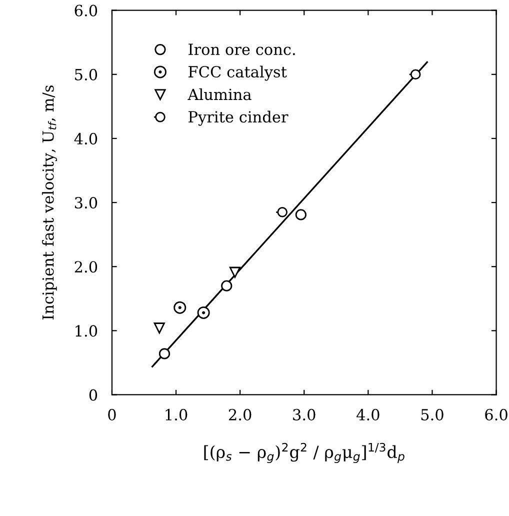 This screenshot has height=516, width=509. What do you see at coordinates (87, 331) in the screenshot?
I see `y-tick-label: 1.0` at bounding box center [87, 331].